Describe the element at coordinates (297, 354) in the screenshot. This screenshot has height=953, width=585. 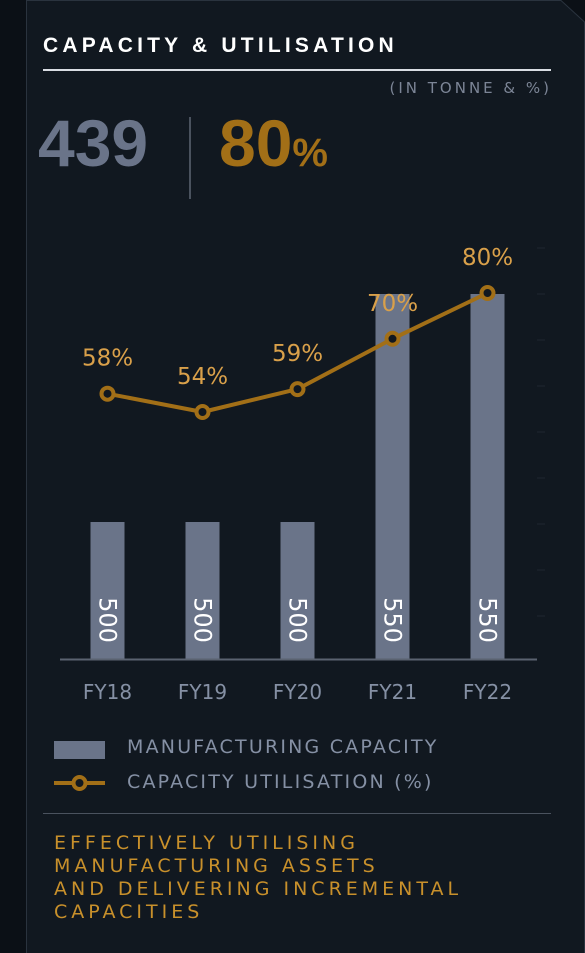
I see `utilisation-data-label: 59%` at that location.